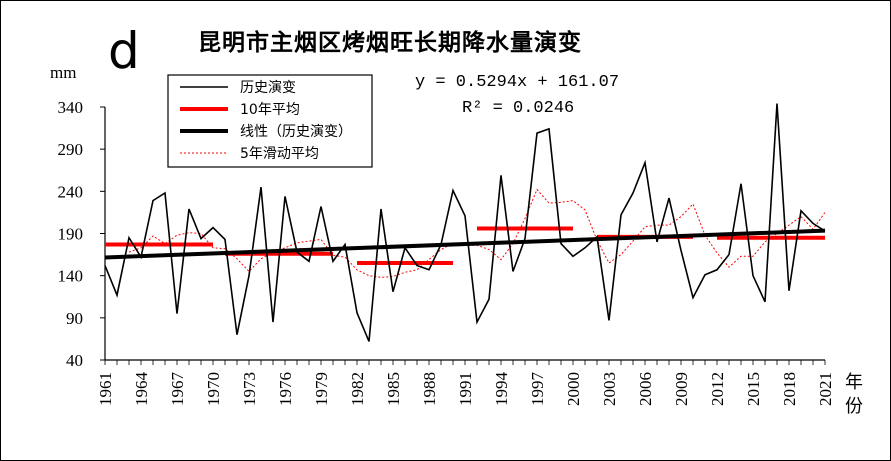 Image resolution: width=891 pixels, height=461 pixels. Describe the element at coordinates (71, 107) in the screenshot. I see `y-tick-label: 340` at that location.